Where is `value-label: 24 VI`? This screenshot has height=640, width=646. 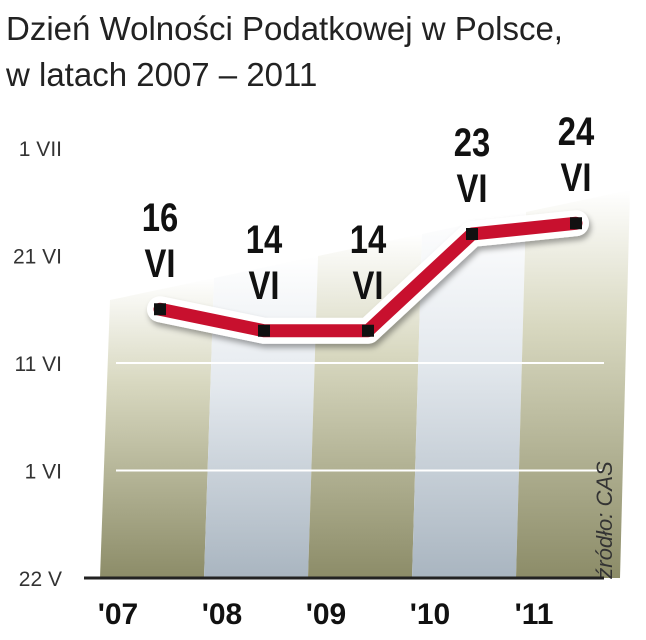 value-label: 24 VI is located at coordinates (576, 155).